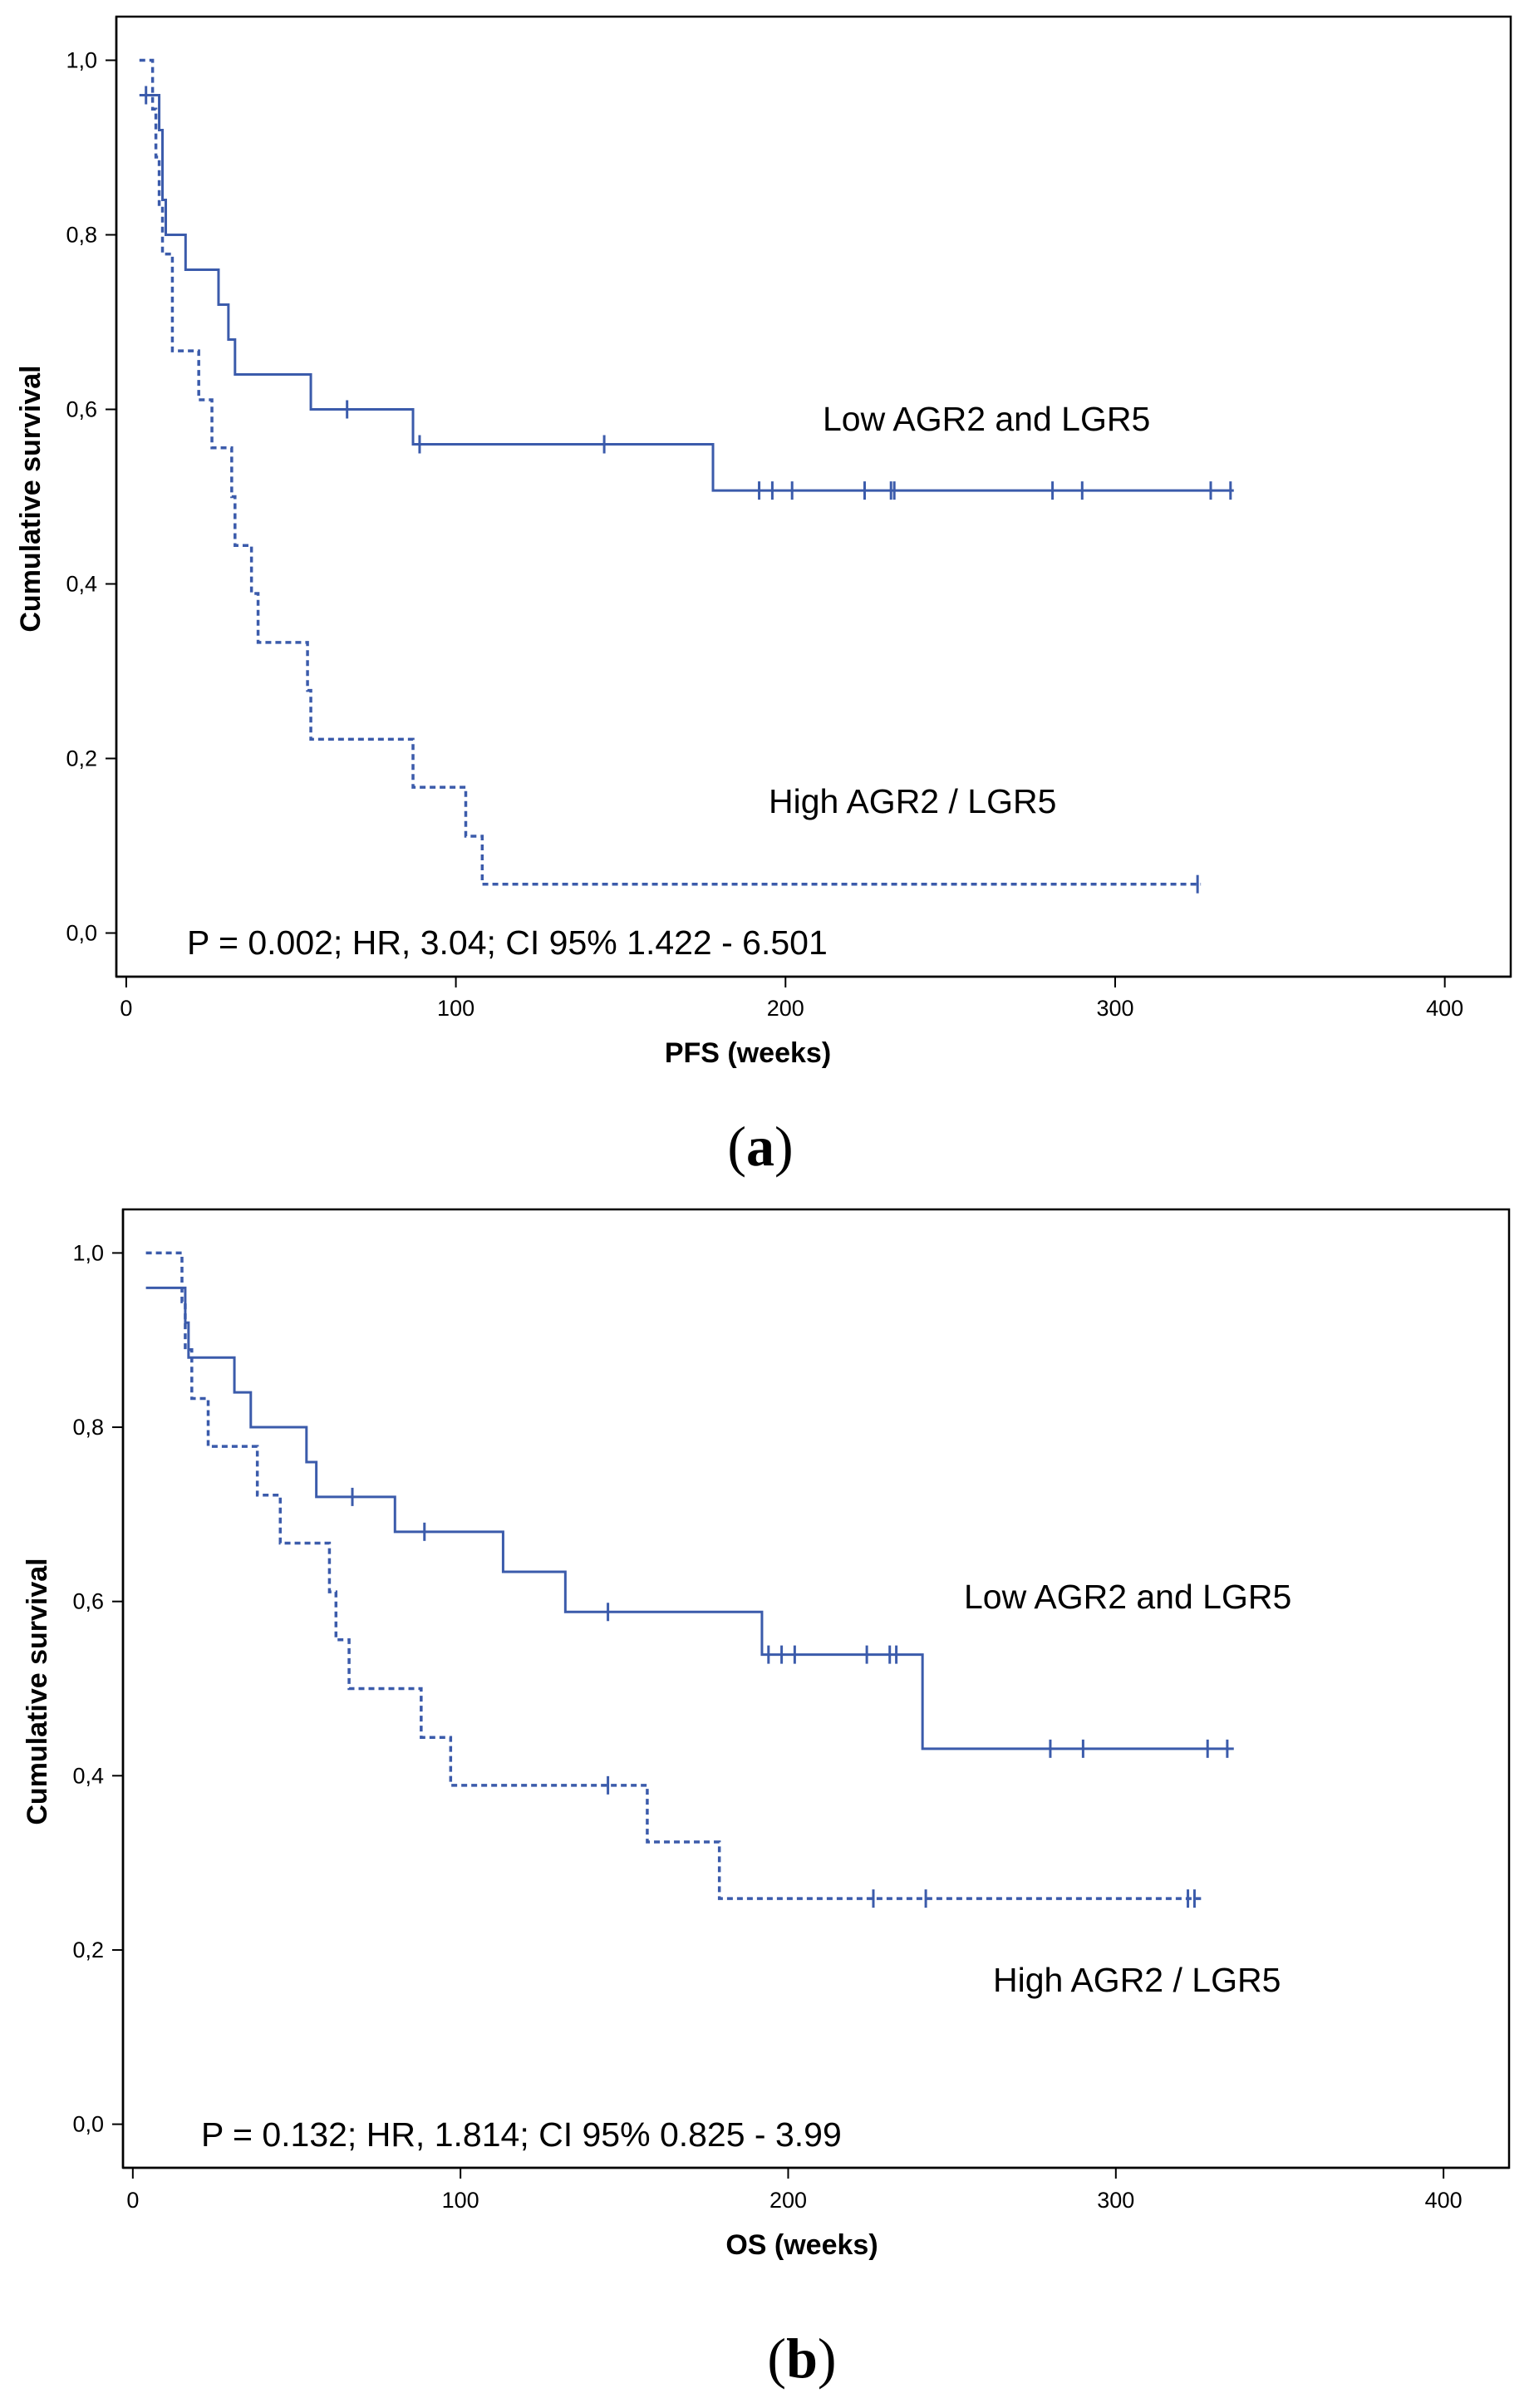 This screenshot has width=1529, height=2408. Describe the element at coordinates (132, 2200) in the screenshot. I see `panel-b-x-tick-label-0: 0` at that location.